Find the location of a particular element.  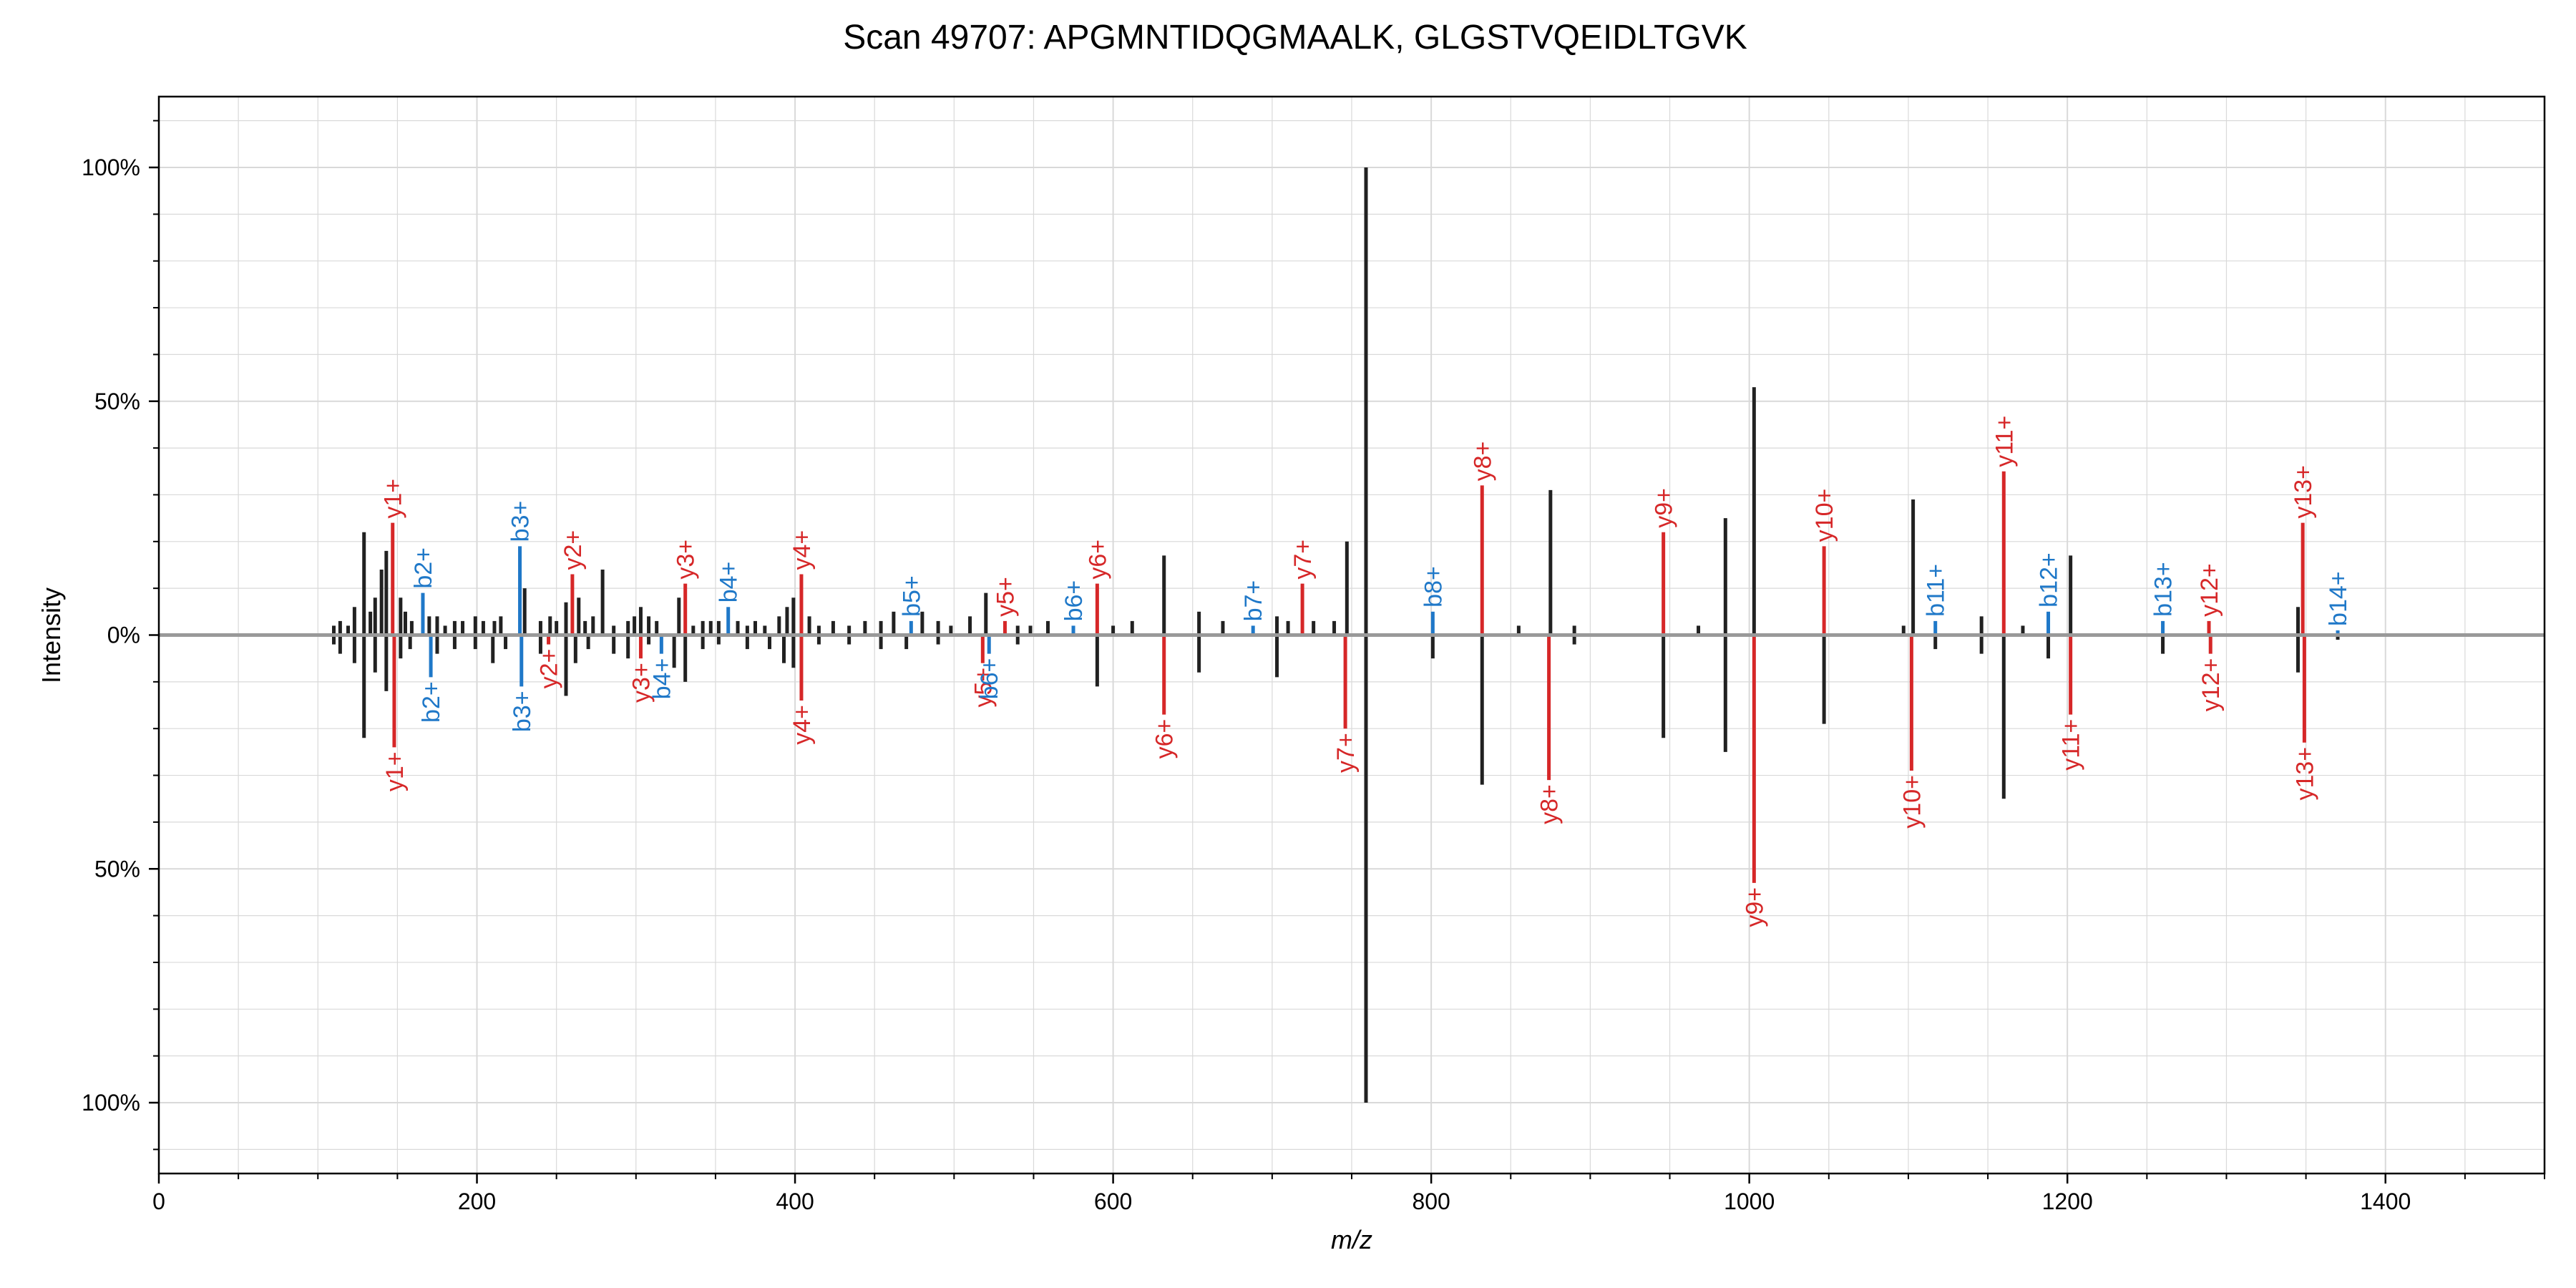

ion-label-top: y4+ is located at coordinates (802, 550).